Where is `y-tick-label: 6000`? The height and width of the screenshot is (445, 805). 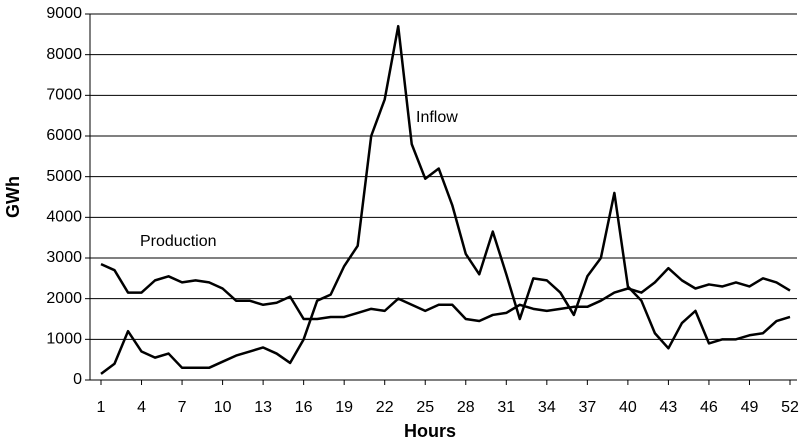 y-tick-label: 6000 is located at coordinates (64, 135).